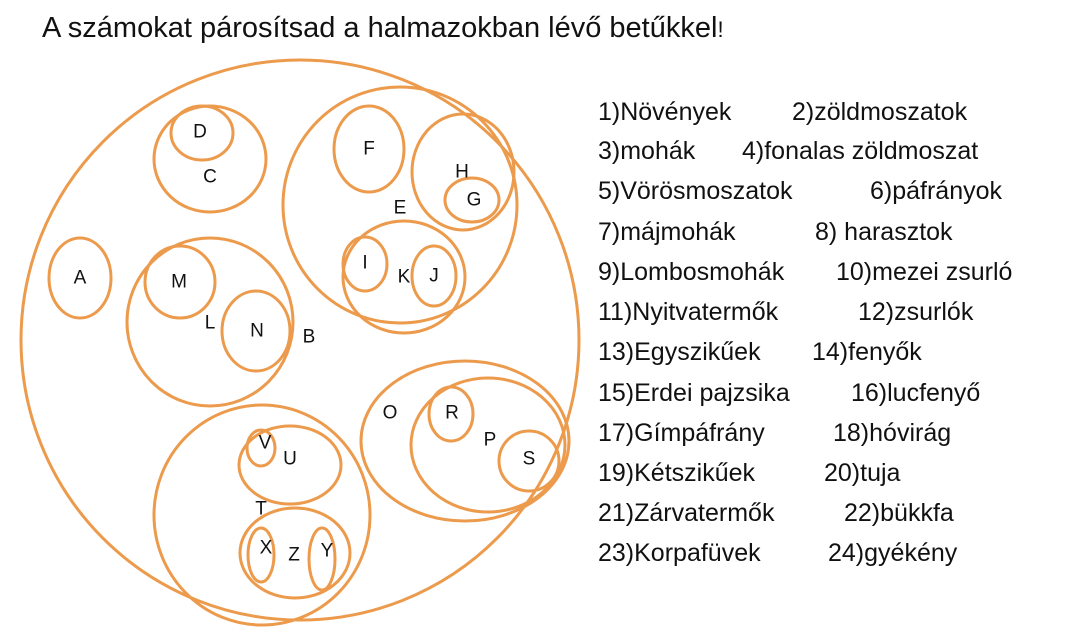 Image resolution: width=1080 pixels, height=635 pixels. I want to click on list-item: 11)Nyitvatermők, so click(688, 312).